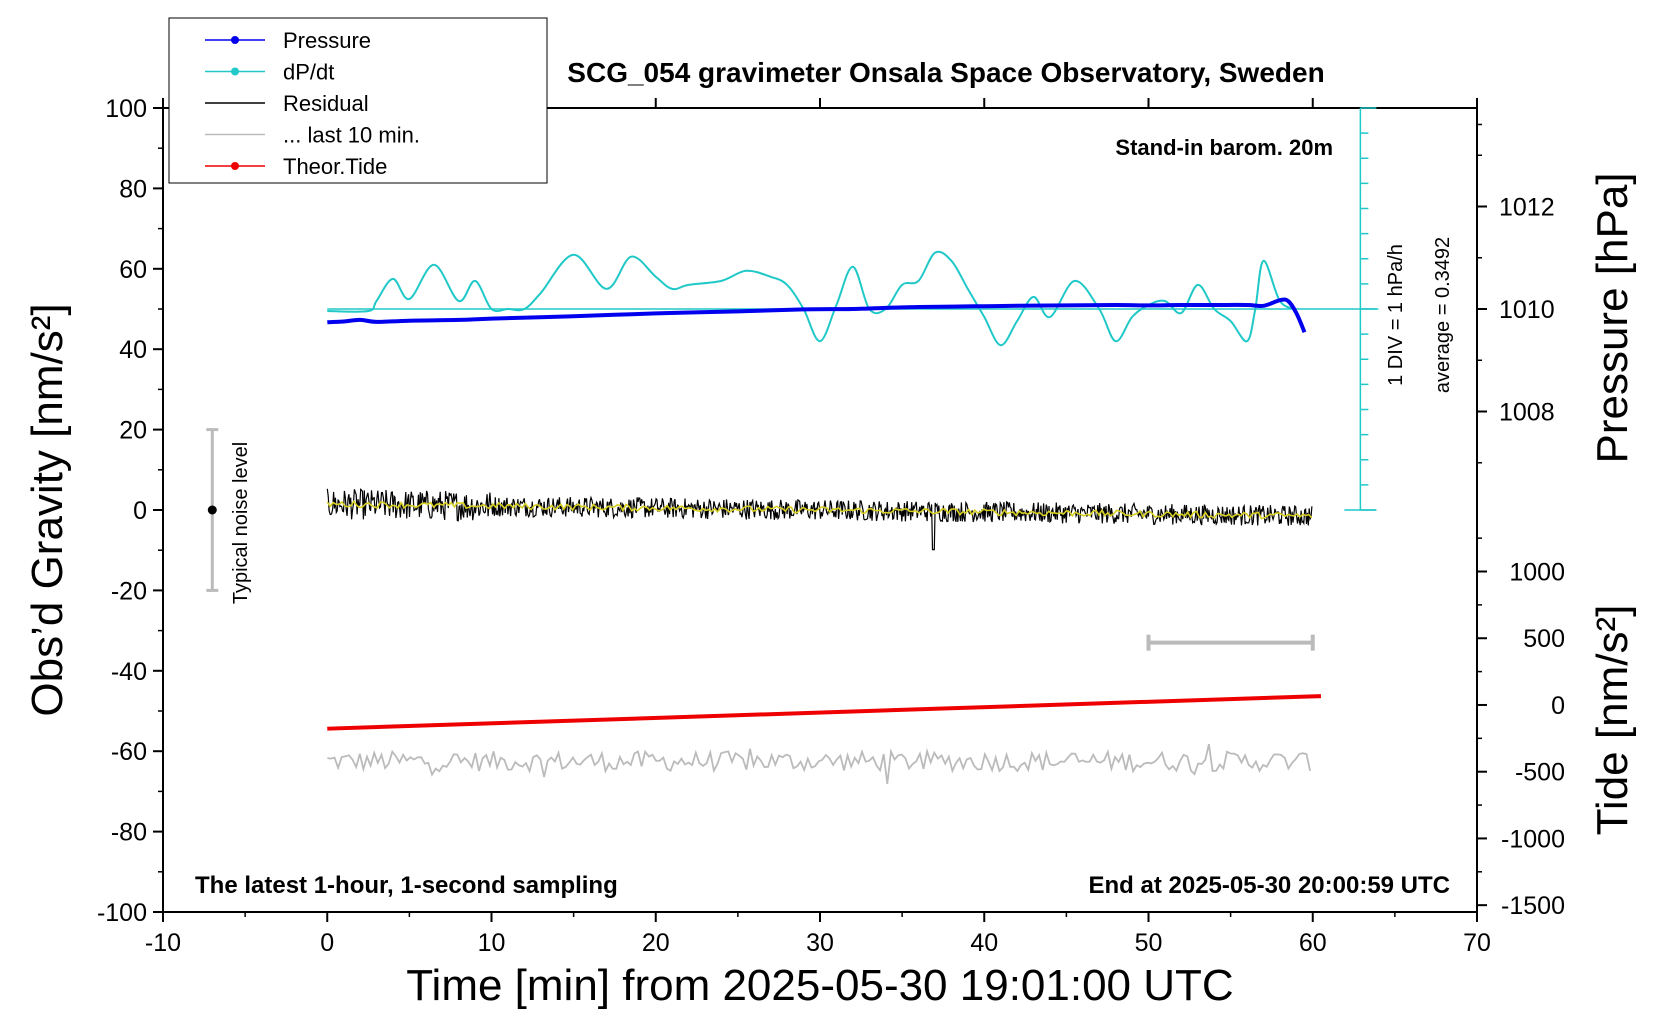 This screenshot has width=1660, height=1020. I want to click on tide-tick-label: -1000, so click(1533, 839).